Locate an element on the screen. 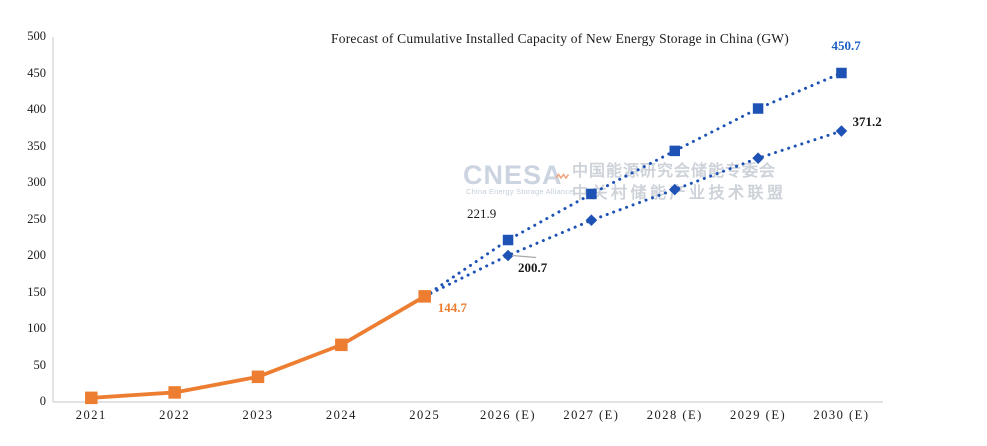 Image resolution: width=987 pixels, height=446 pixels. data-label-leader-line is located at coordinates (524, 256).